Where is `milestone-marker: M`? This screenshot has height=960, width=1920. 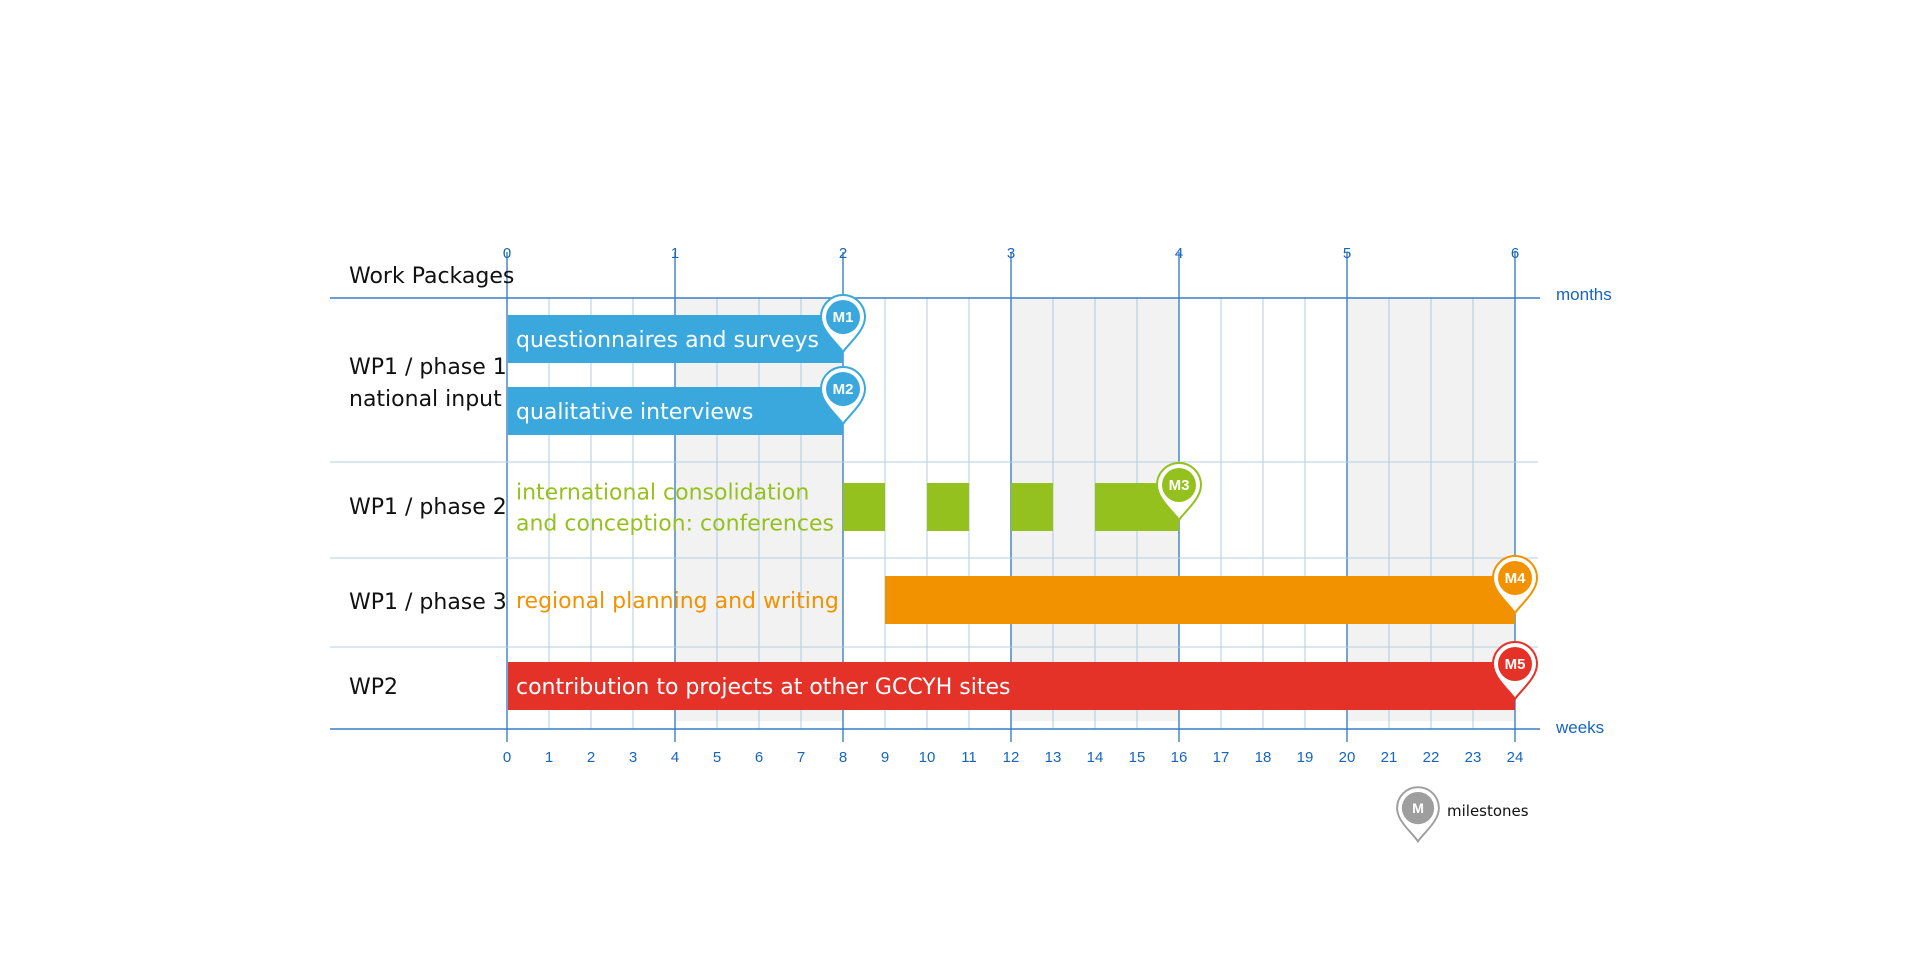 milestone-marker: M is located at coordinates (1418, 815).